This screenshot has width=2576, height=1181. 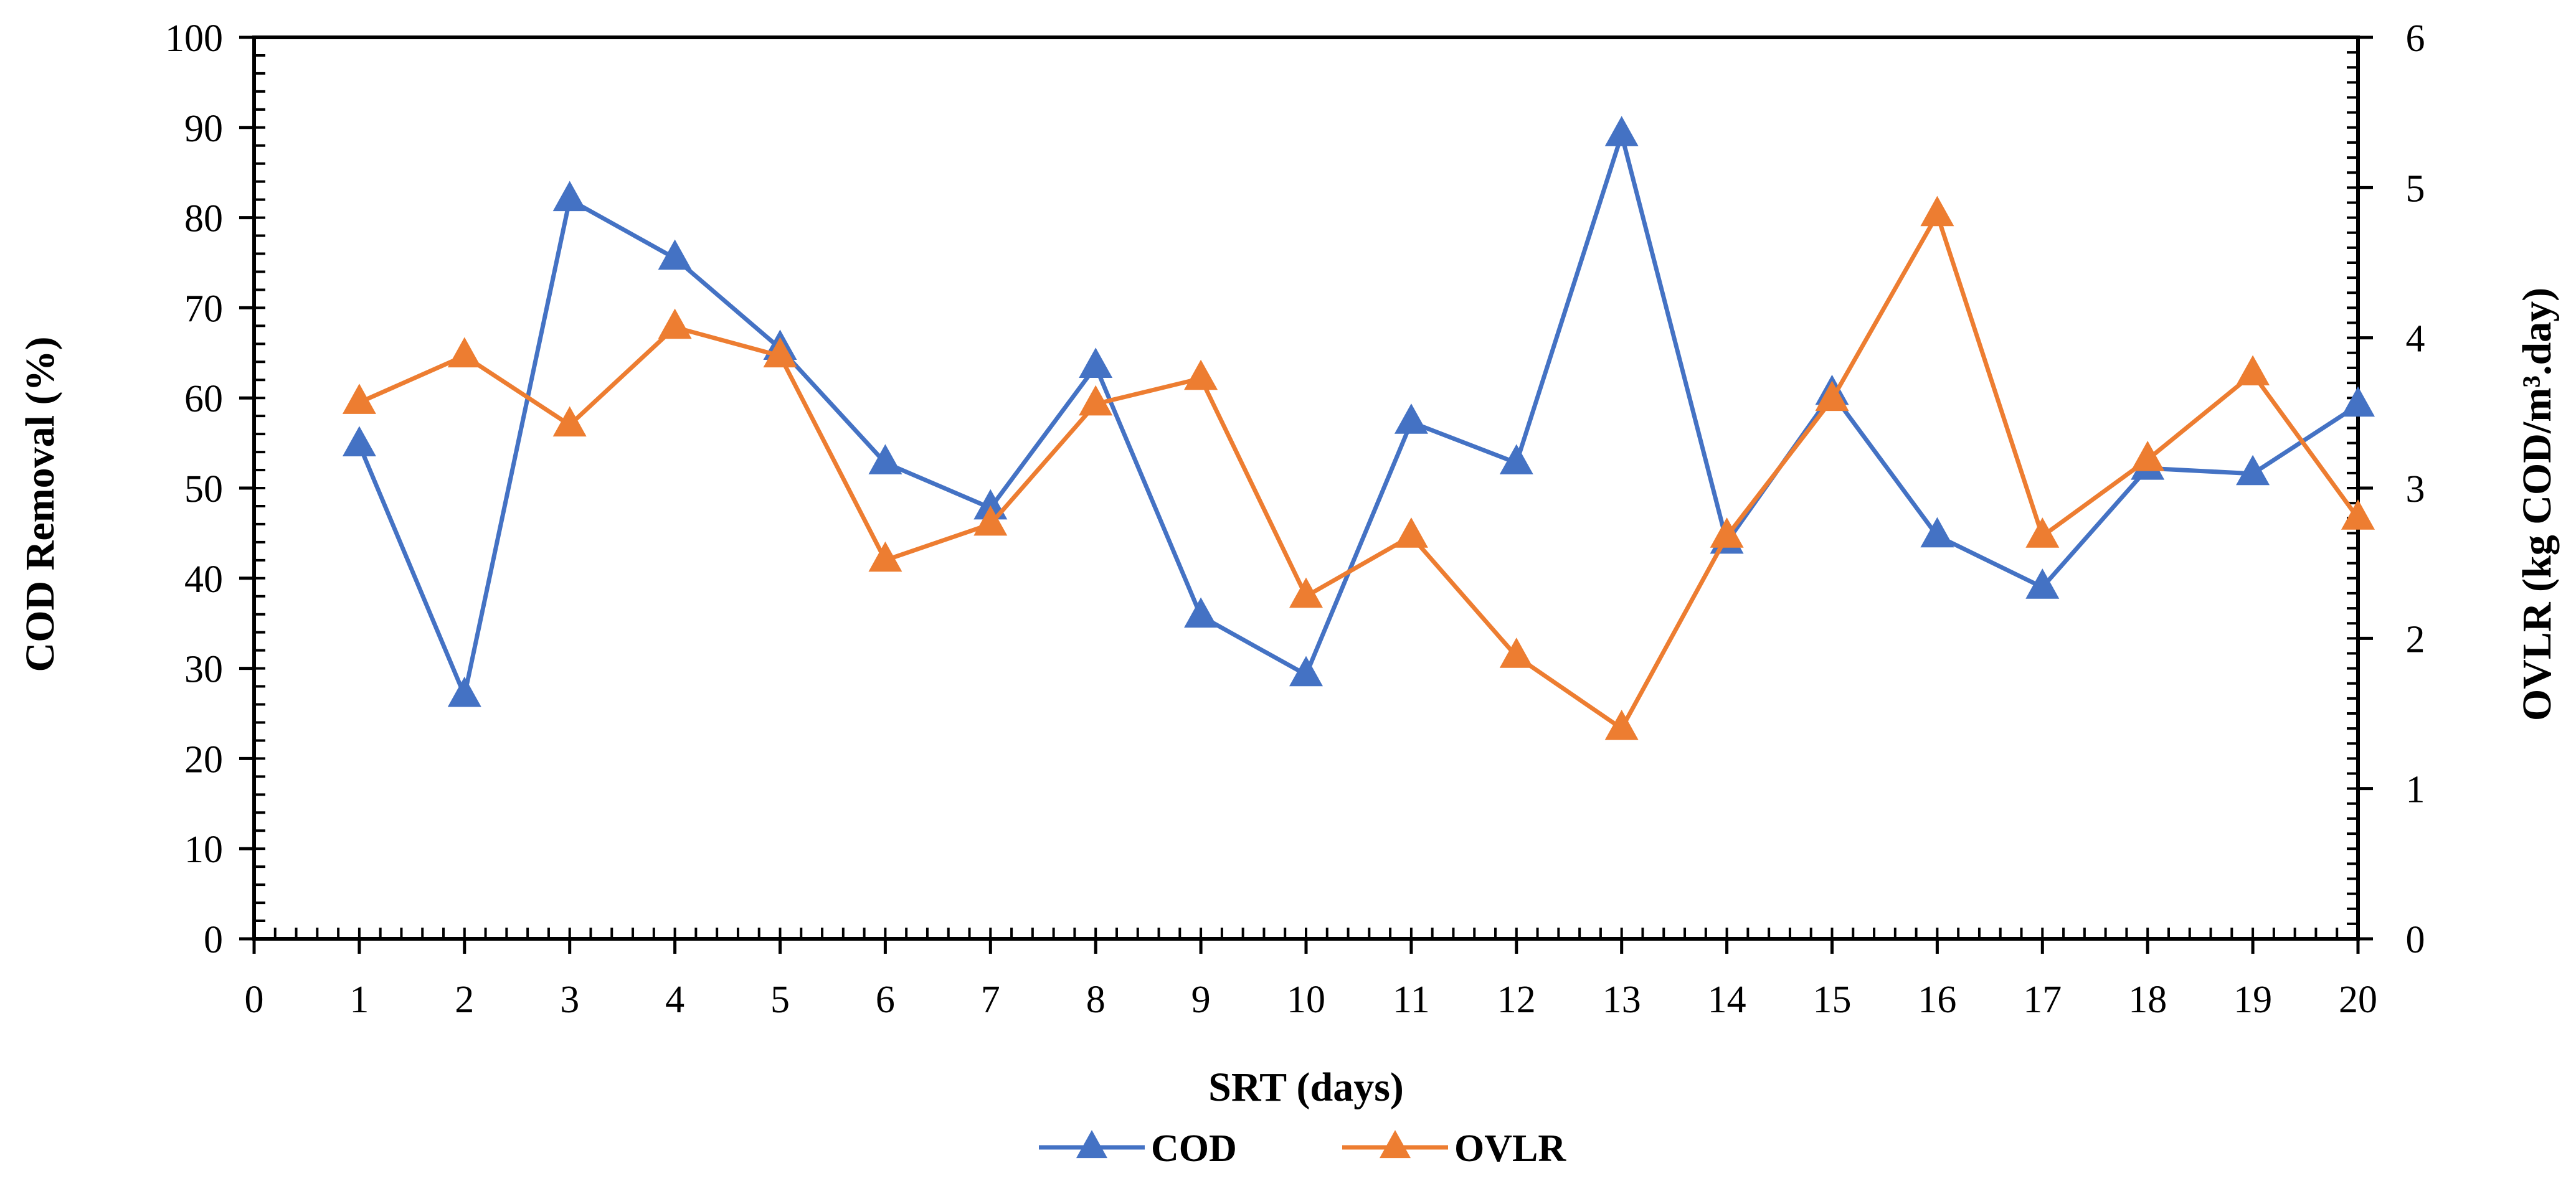 What do you see at coordinates (2415, 790) in the screenshot?
I see `y2-tick-label: 1` at bounding box center [2415, 790].